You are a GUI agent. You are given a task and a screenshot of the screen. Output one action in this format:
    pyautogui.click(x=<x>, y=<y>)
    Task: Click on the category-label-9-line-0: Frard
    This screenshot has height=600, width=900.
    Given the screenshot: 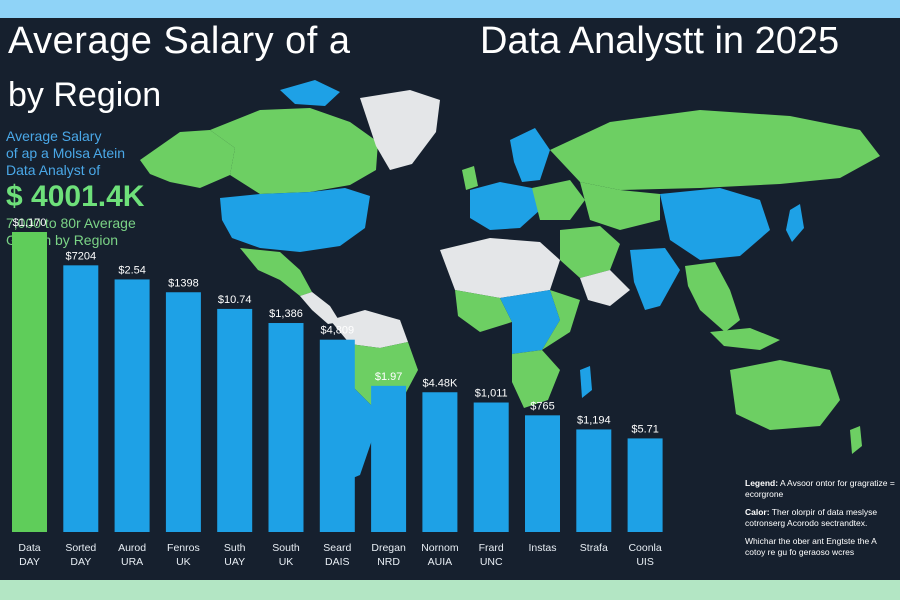 What is the action you would take?
    pyautogui.click(x=491, y=548)
    